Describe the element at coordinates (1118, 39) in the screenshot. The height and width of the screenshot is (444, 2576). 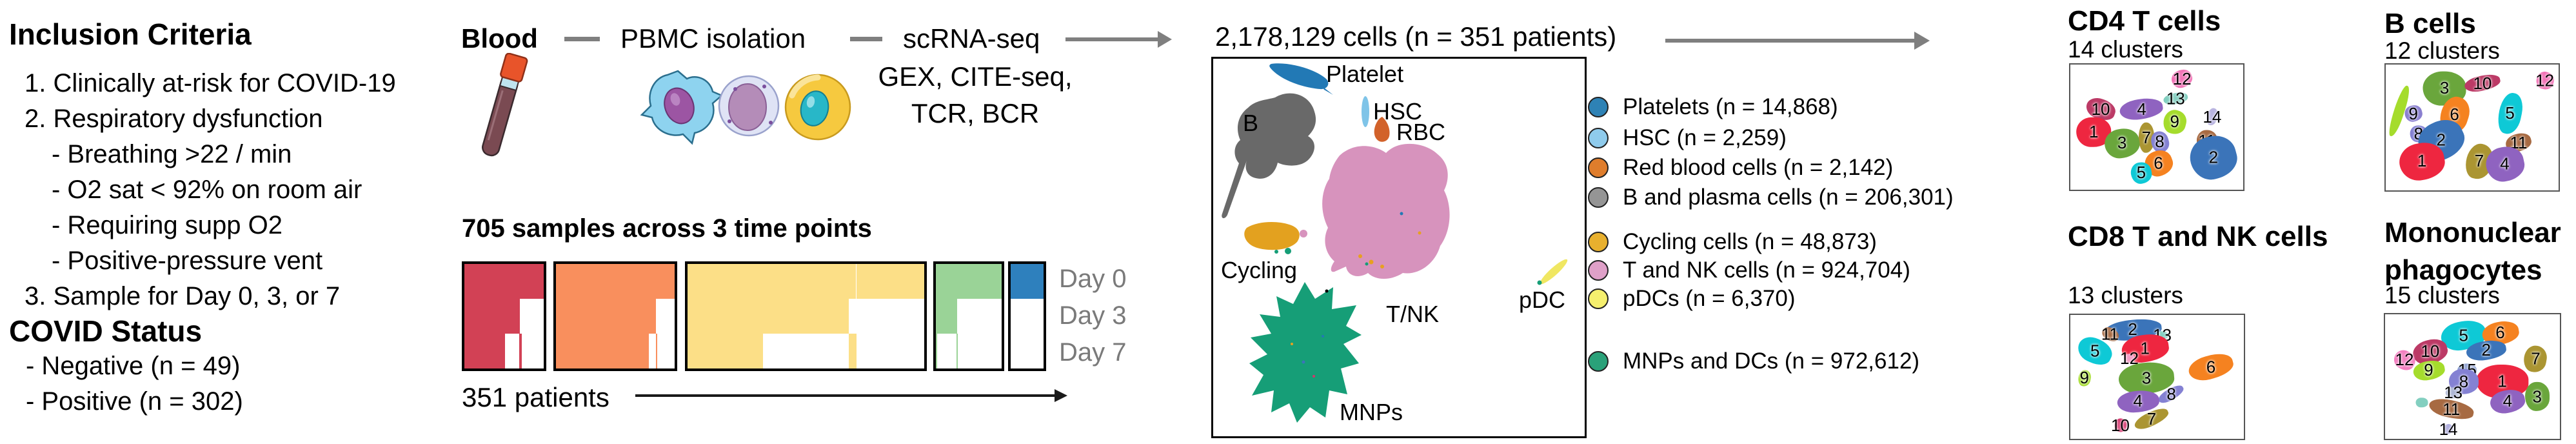
I see `workflow-arrow-icon` at that location.